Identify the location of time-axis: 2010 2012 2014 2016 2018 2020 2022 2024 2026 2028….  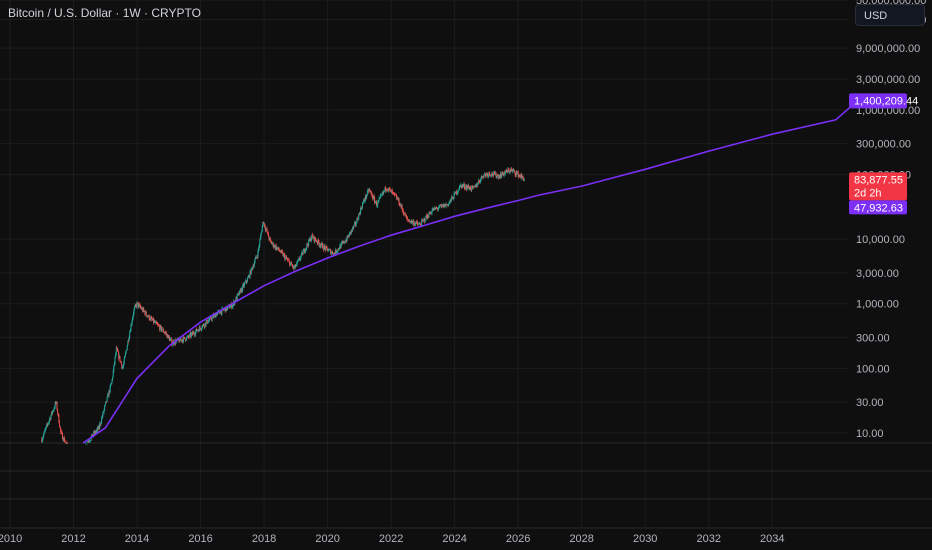
(392, 539).